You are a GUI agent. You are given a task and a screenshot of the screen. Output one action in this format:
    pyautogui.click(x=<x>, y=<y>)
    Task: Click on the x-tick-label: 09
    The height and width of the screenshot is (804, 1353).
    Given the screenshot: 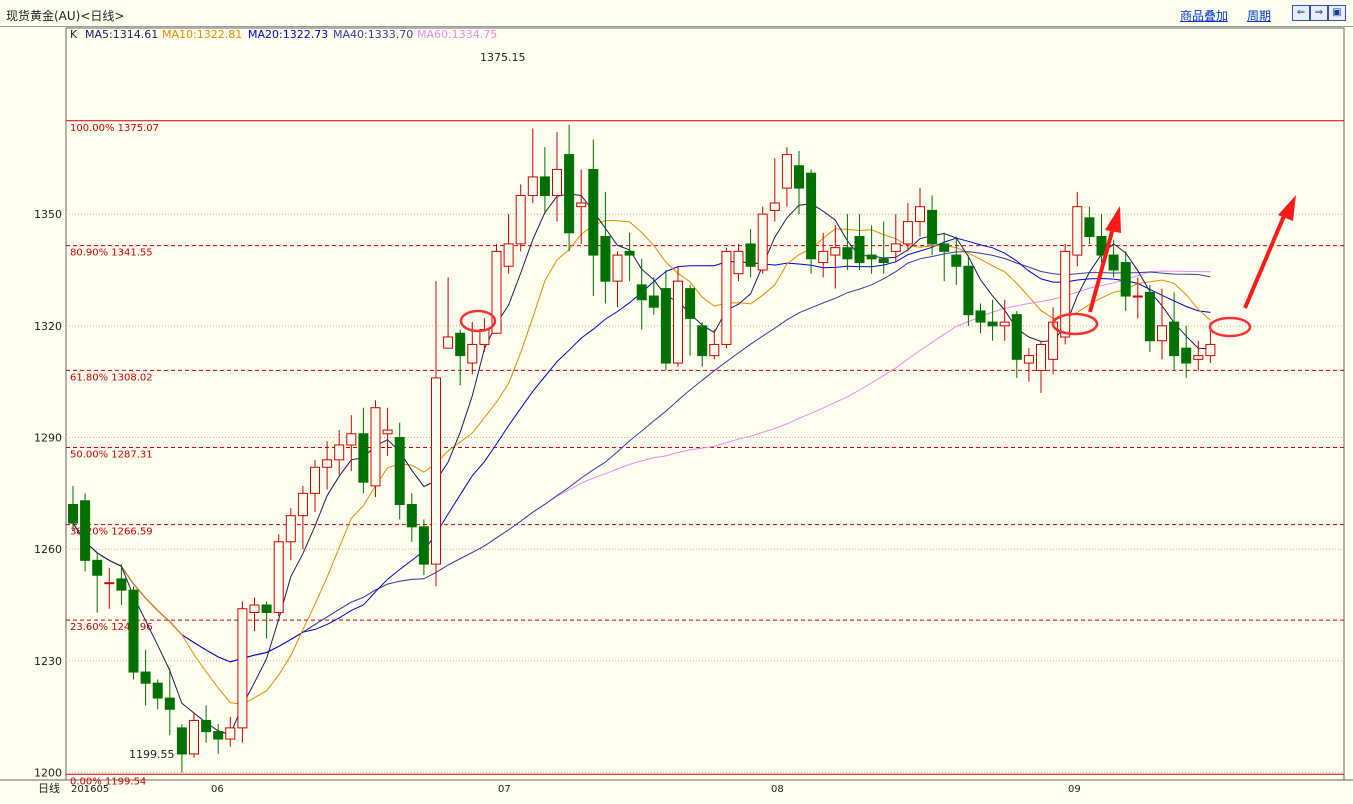 What is the action you would take?
    pyautogui.click(x=1074, y=789)
    